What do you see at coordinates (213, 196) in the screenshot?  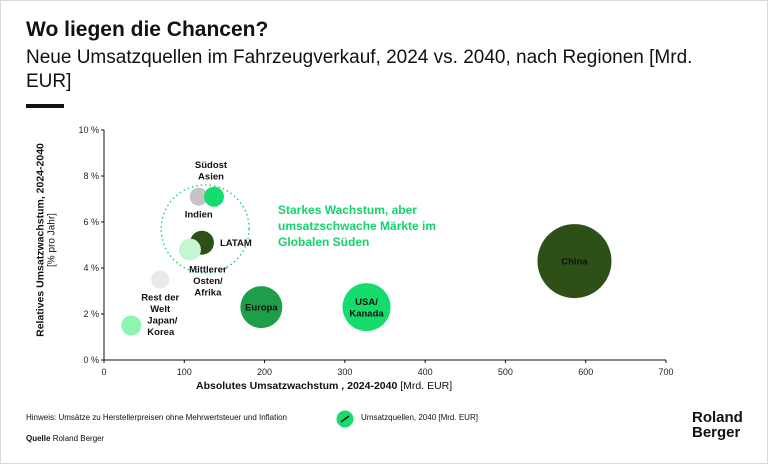 I see `bubble-suedost-asien` at bounding box center [213, 196].